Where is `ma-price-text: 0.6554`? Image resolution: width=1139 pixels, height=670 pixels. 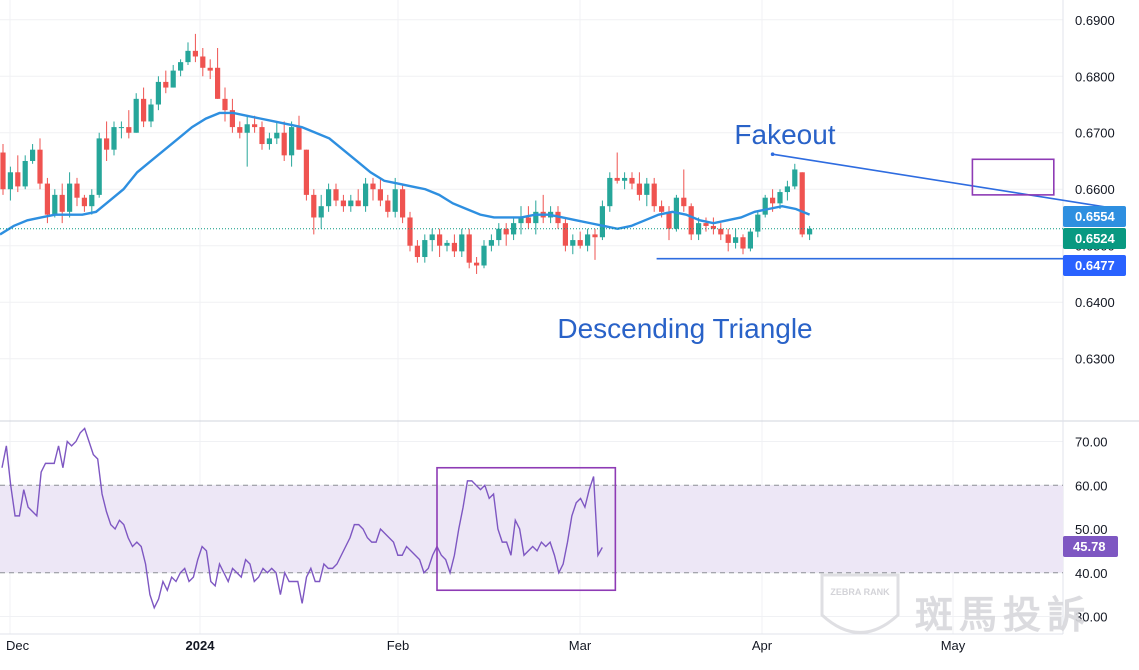
ma-price-text: 0.6554 is located at coordinates (1095, 216).